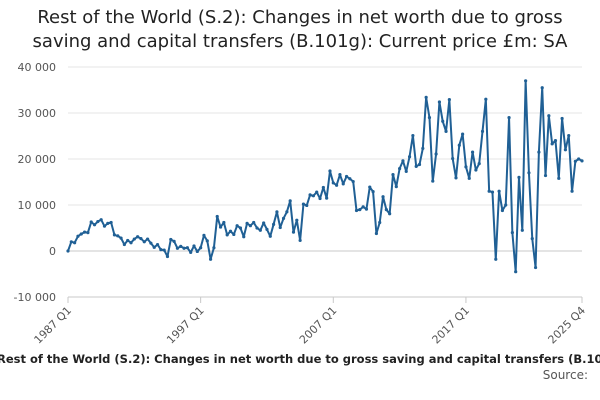 This screenshot has height=400, width=600. Describe the element at coordinates (35, 297) in the screenshot. I see `y-tick-label: -10 000` at that location.